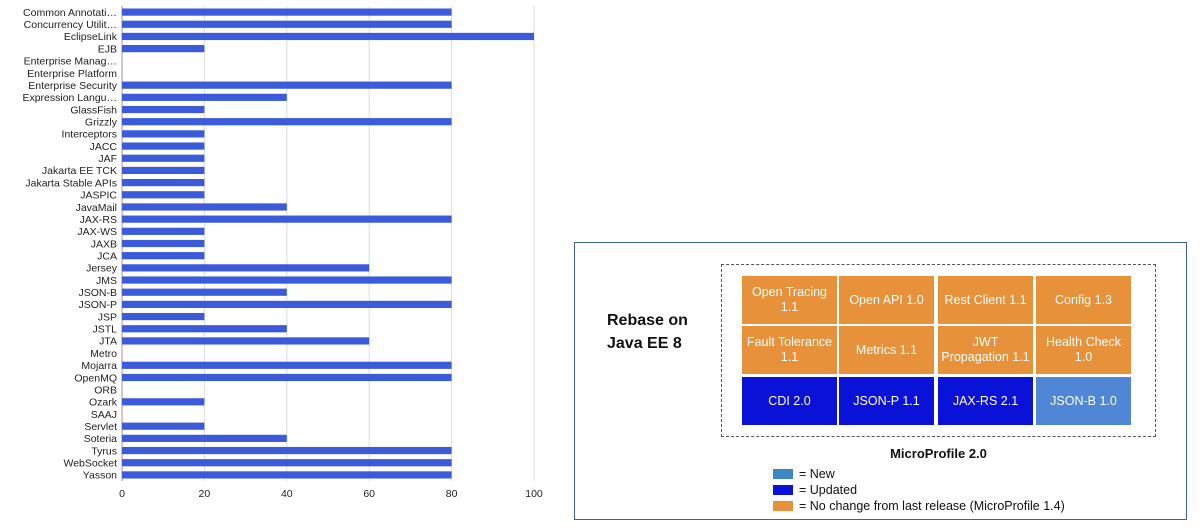  I want to click on x-tick-label: 0, so click(122, 494).